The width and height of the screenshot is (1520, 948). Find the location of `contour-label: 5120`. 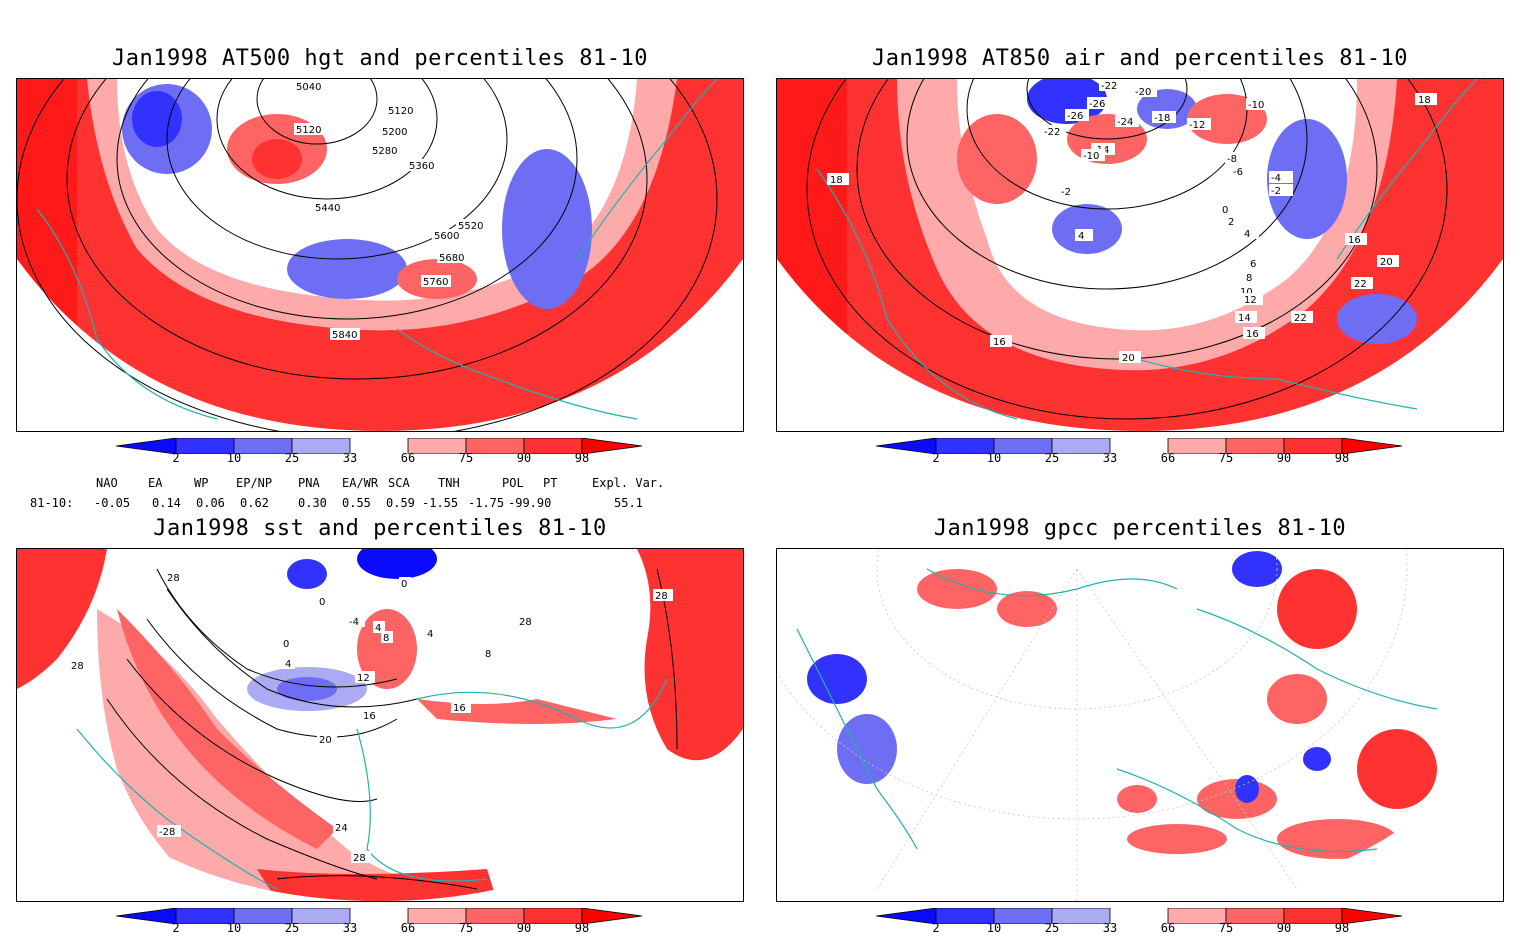

contour-label: 5120 is located at coordinates (400, 111).